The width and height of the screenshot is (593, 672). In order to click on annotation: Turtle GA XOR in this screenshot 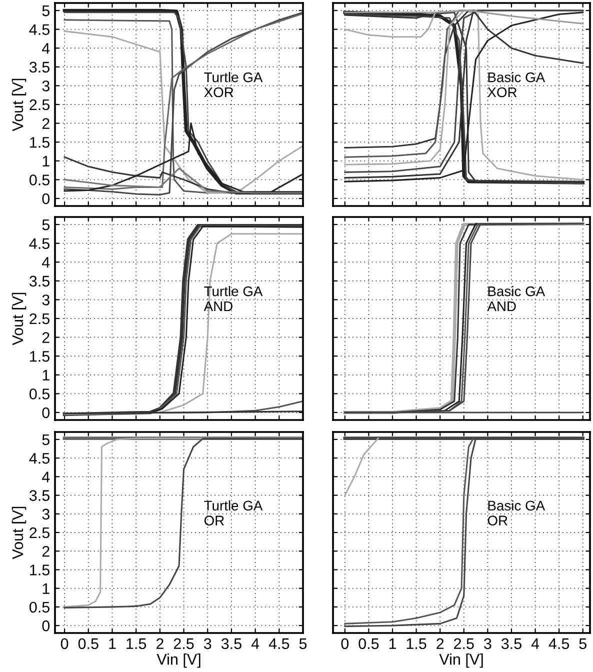, I will do `click(233, 85)`.